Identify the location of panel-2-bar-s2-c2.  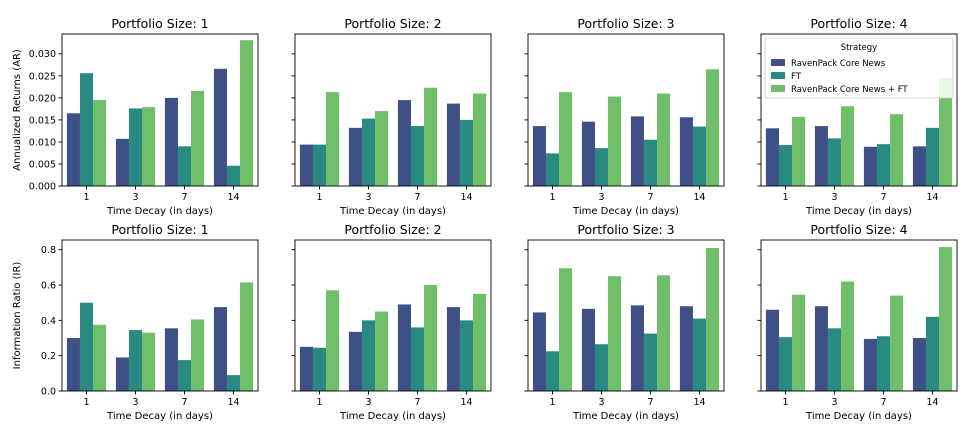
(368, 152).